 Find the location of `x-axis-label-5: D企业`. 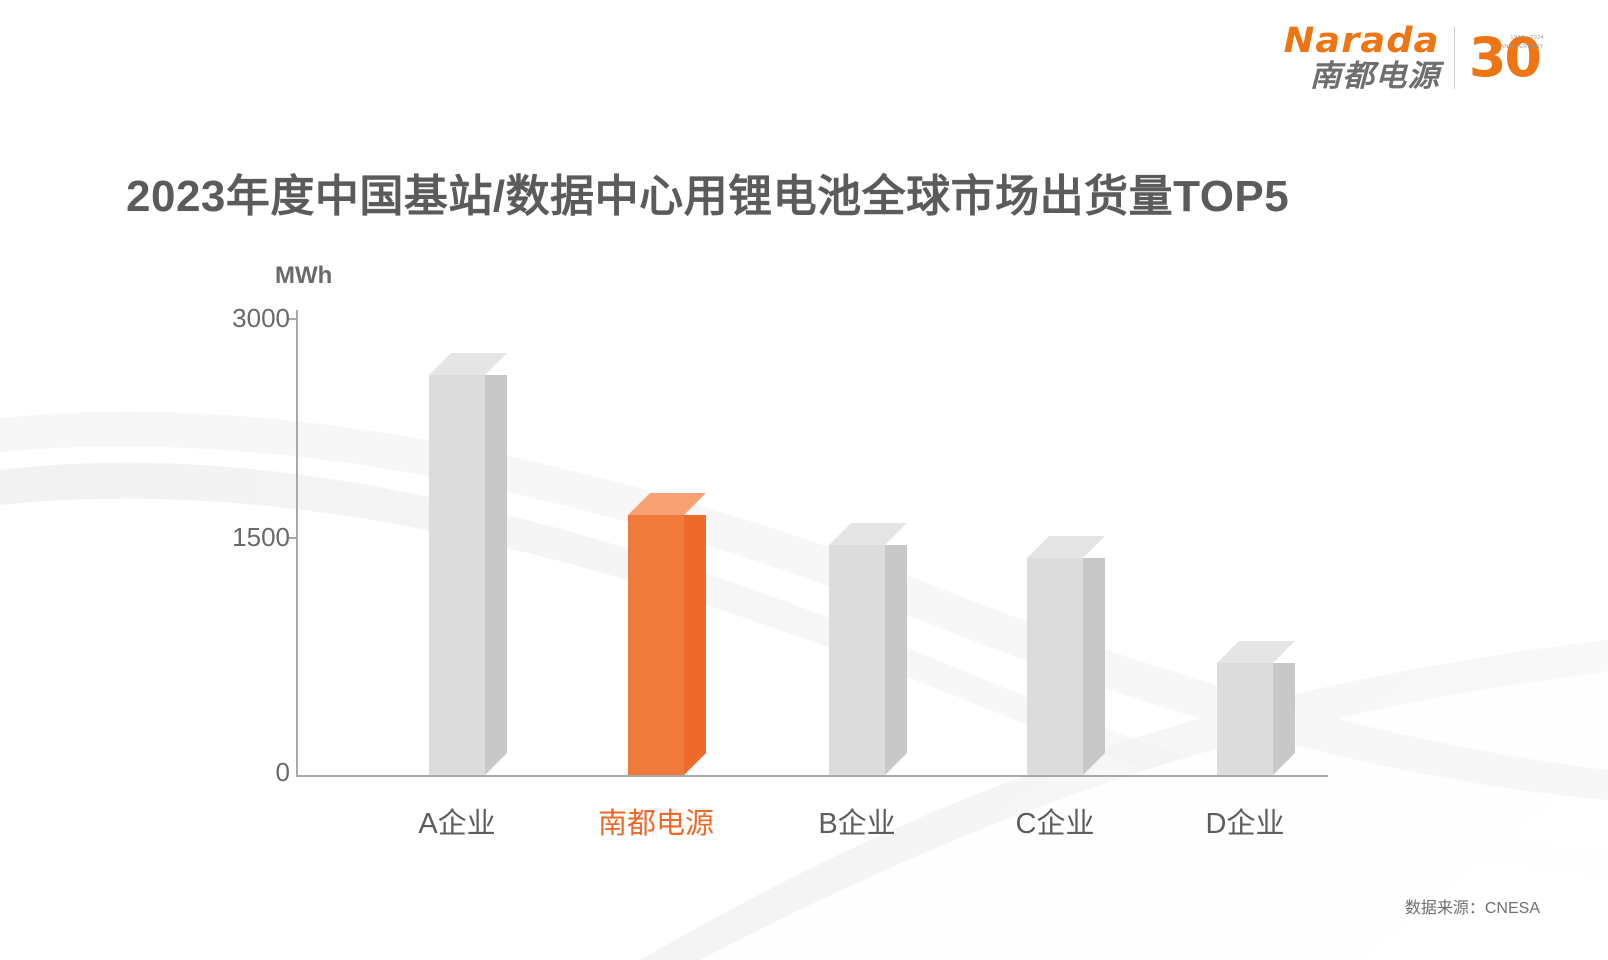

x-axis-label-5: D企业 is located at coordinates (1245, 824).